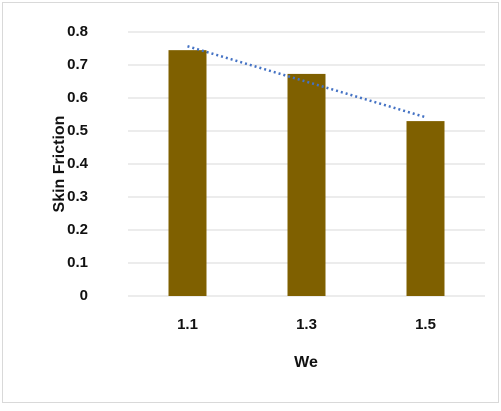  I want to click on y-tick-label: 0.1, so click(77, 262).